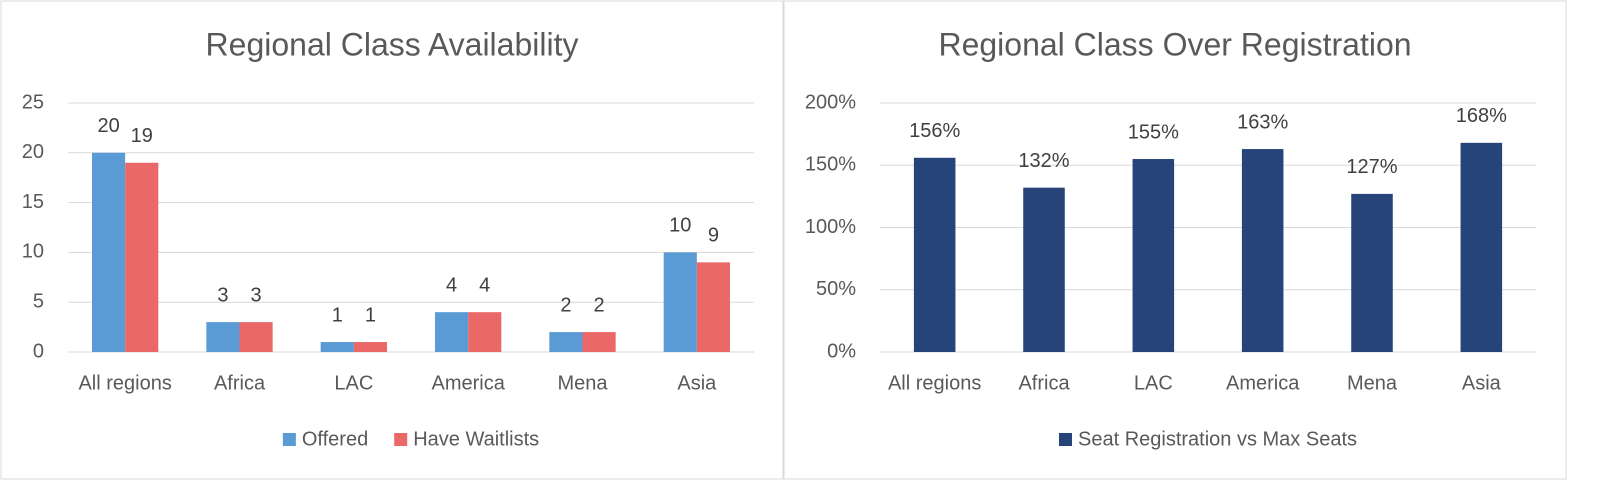  I want to click on data-label: 168%, so click(1481, 116).